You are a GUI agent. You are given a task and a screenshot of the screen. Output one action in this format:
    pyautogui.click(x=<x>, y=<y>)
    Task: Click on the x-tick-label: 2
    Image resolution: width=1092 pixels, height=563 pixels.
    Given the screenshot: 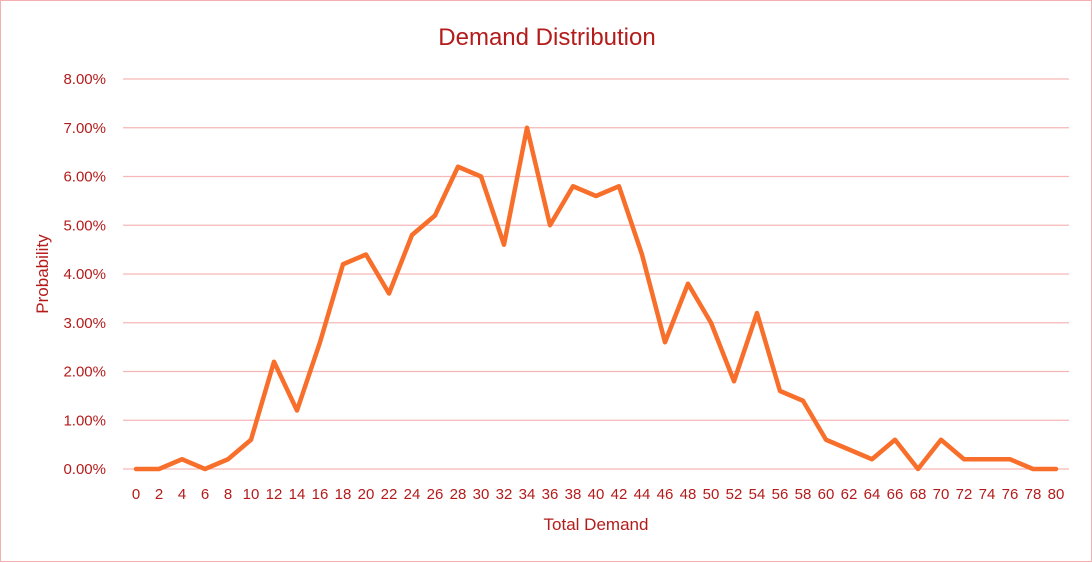 What is the action you would take?
    pyautogui.click(x=159, y=494)
    